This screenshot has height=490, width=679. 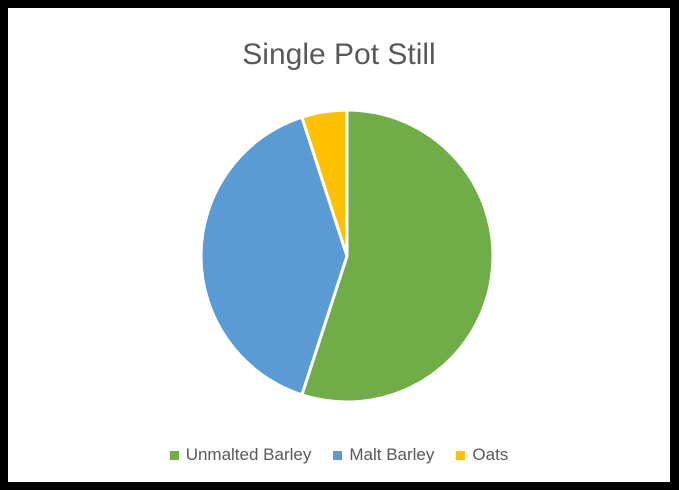 I want to click on pie-slice-oats, so click(x=324, y=183).